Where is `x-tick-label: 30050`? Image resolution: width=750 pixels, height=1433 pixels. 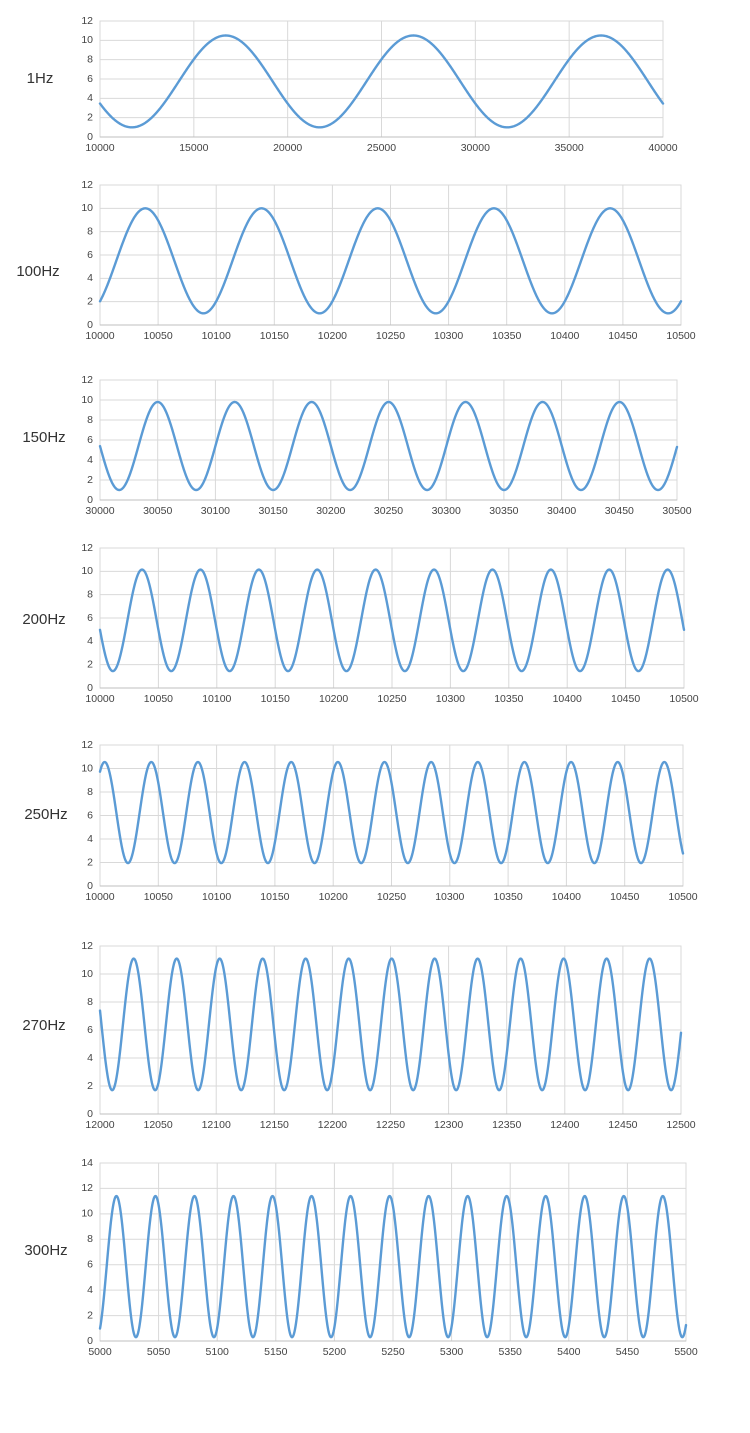
x-tick-label: 30050 is located at coordinates (157, 511).